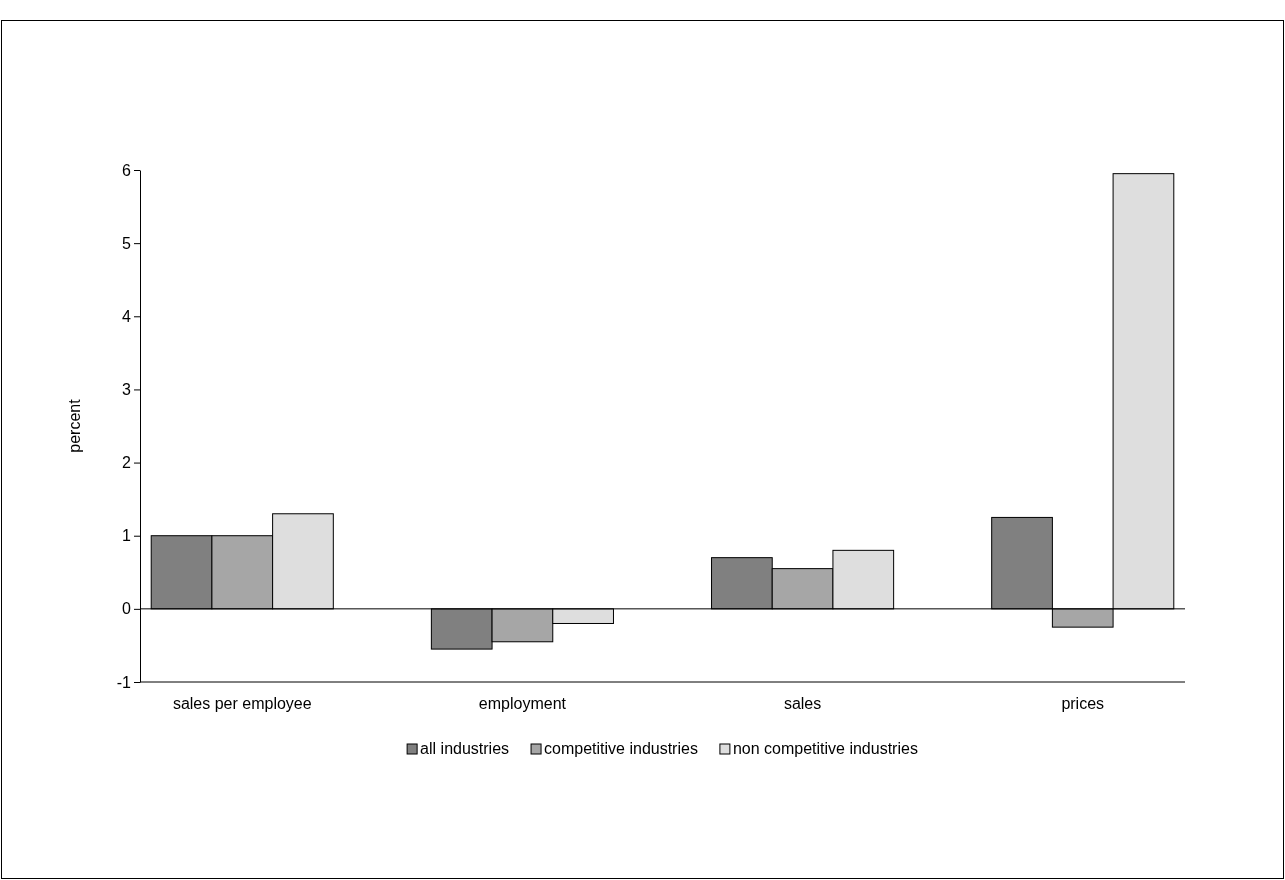  Describe the element at coordinates (127, 170) in the screenshot. I see `y-tick-label: 6` at that location.